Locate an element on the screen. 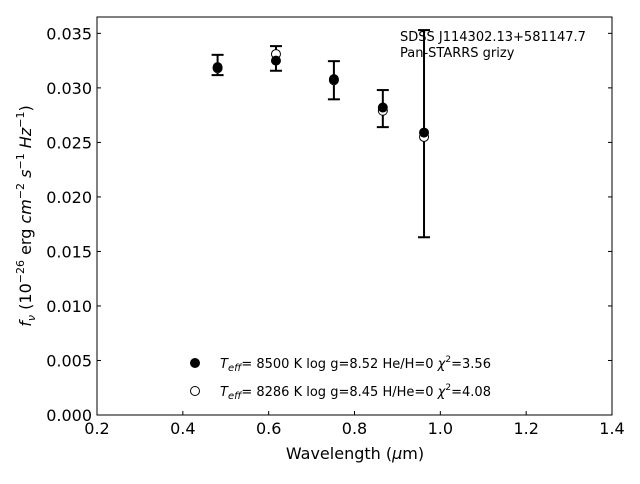  error-bars is located at coordinates (321, 134).